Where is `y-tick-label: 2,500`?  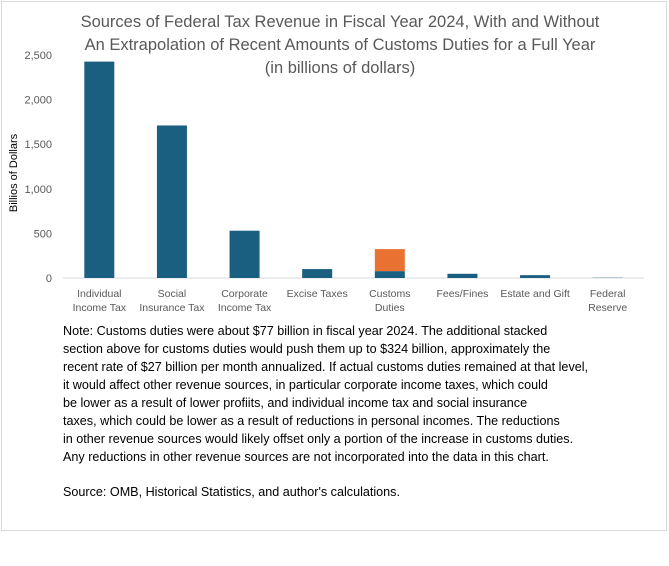
y-tick-label: 2,500 is located at coordinates (38, 56).